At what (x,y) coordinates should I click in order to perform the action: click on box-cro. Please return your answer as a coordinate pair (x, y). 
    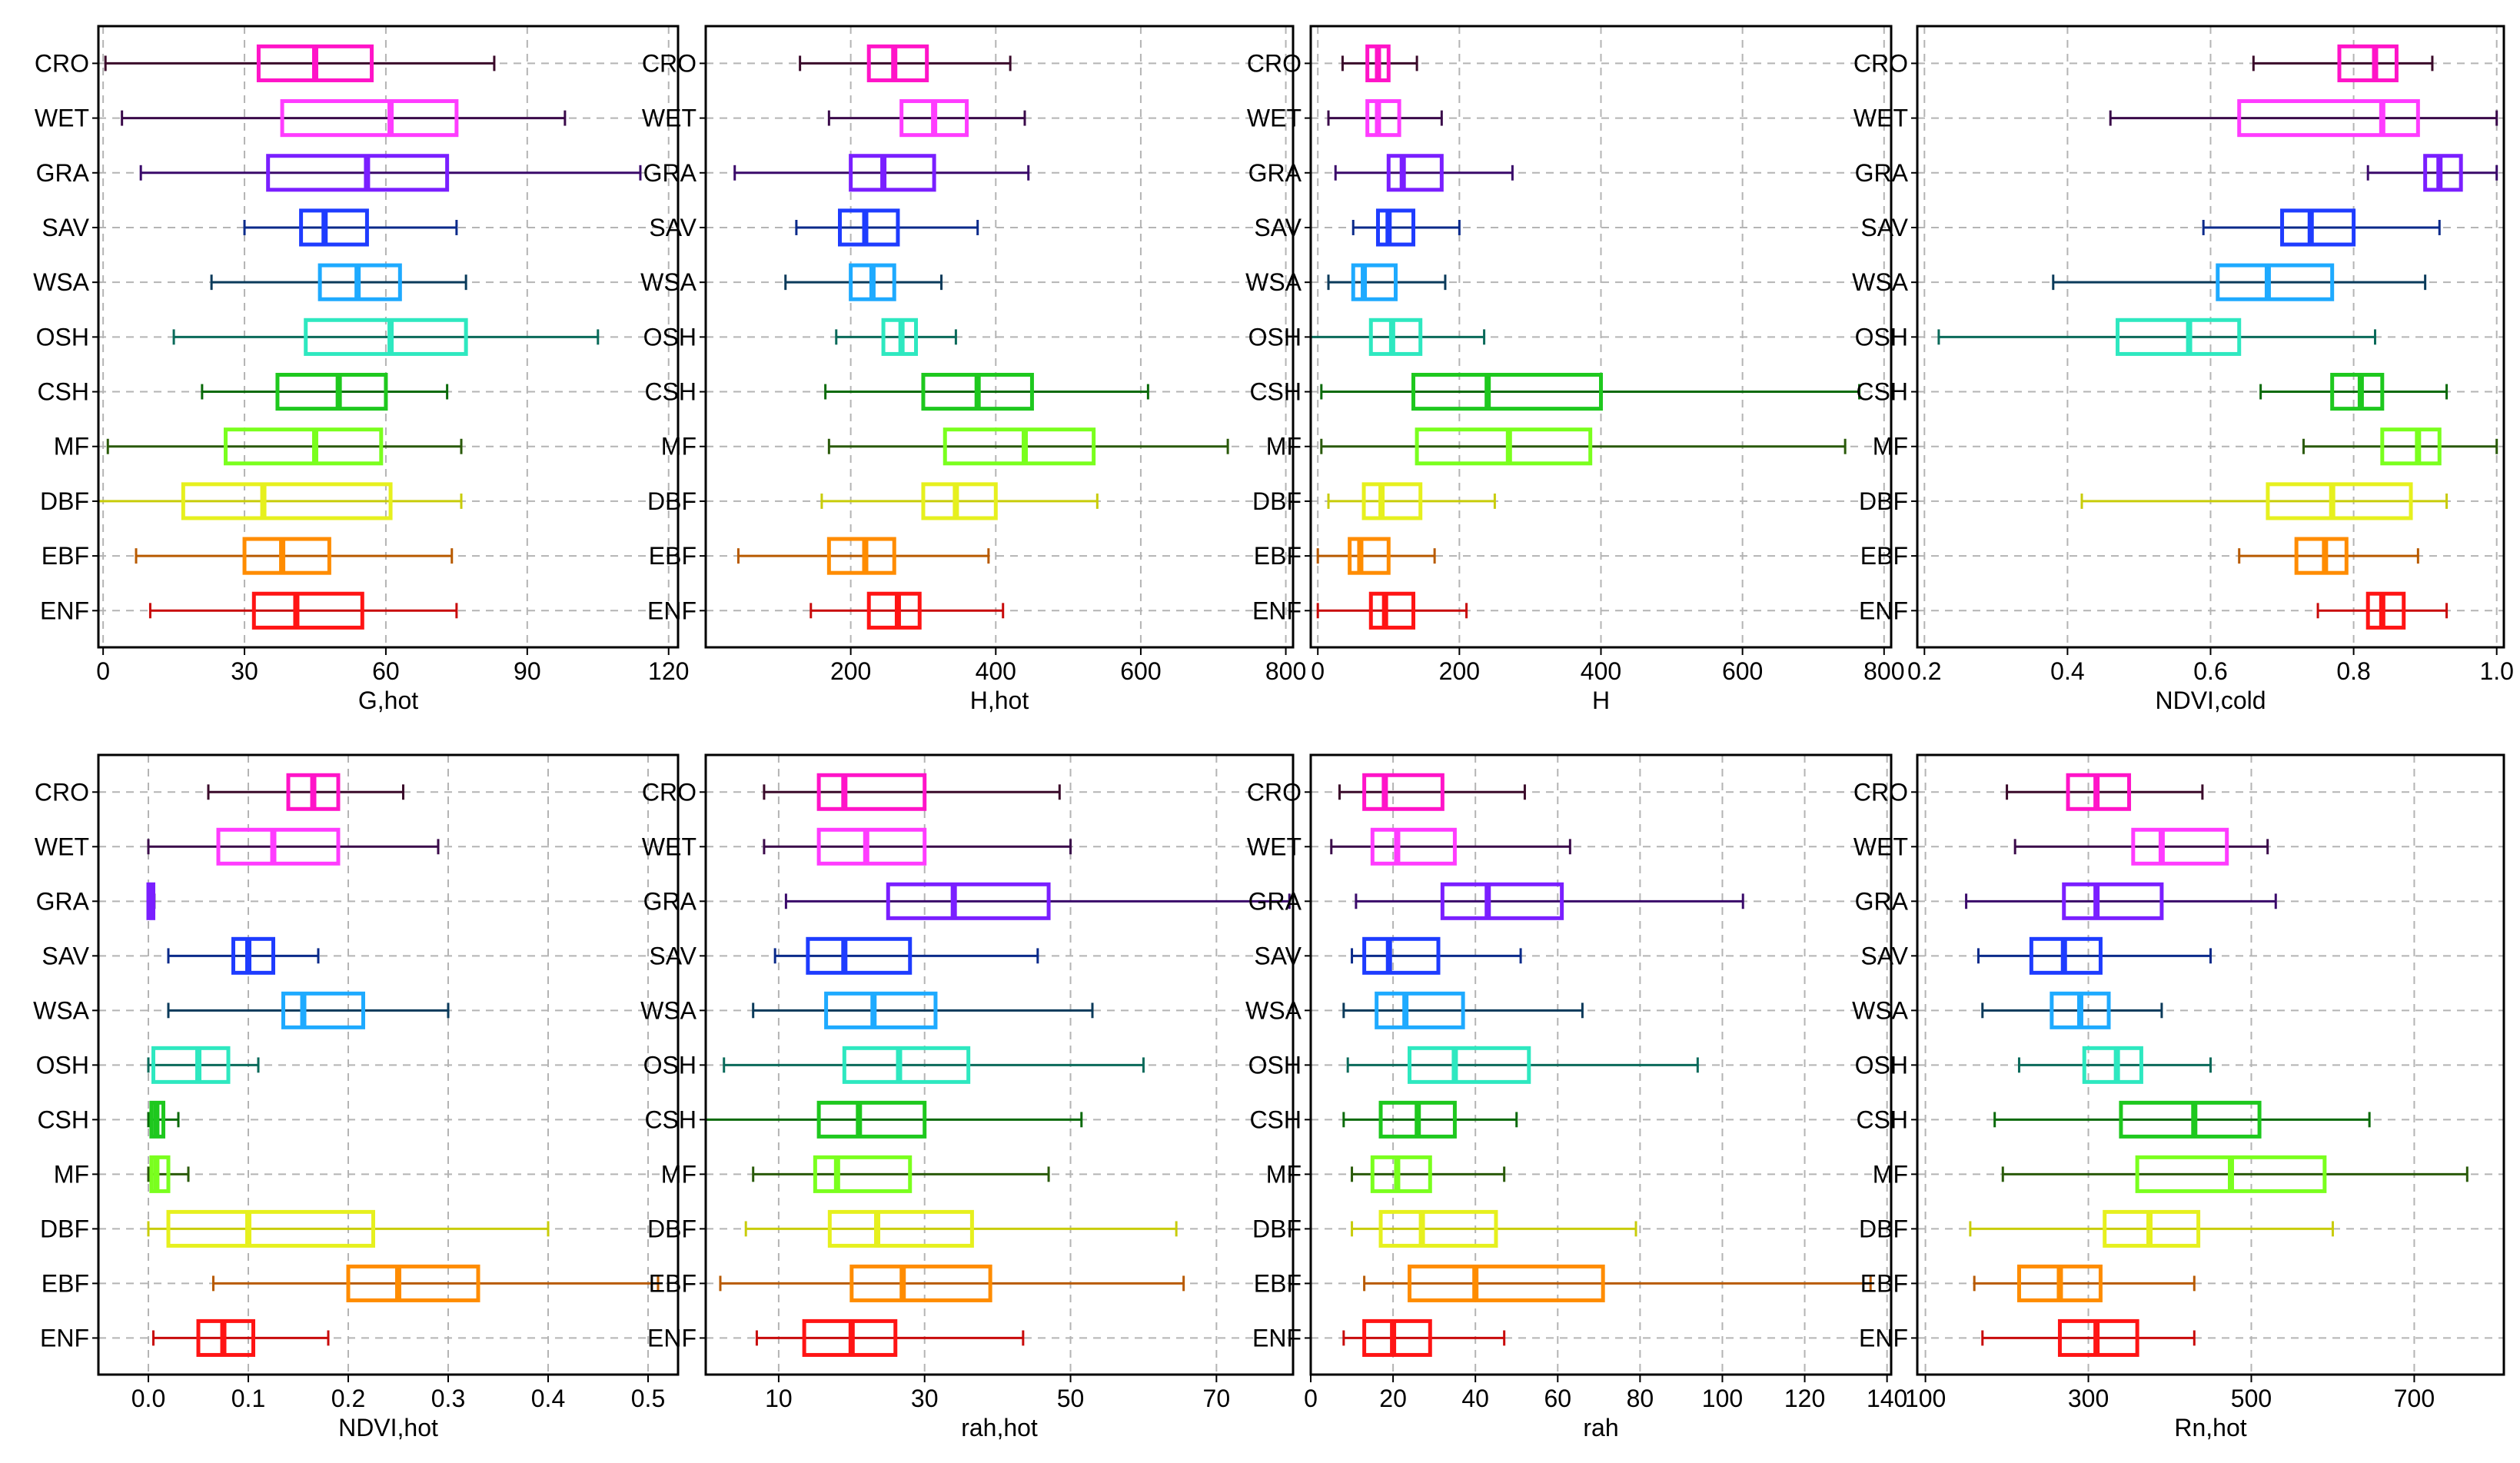
    Looking at the image, I should click on (906, 63).